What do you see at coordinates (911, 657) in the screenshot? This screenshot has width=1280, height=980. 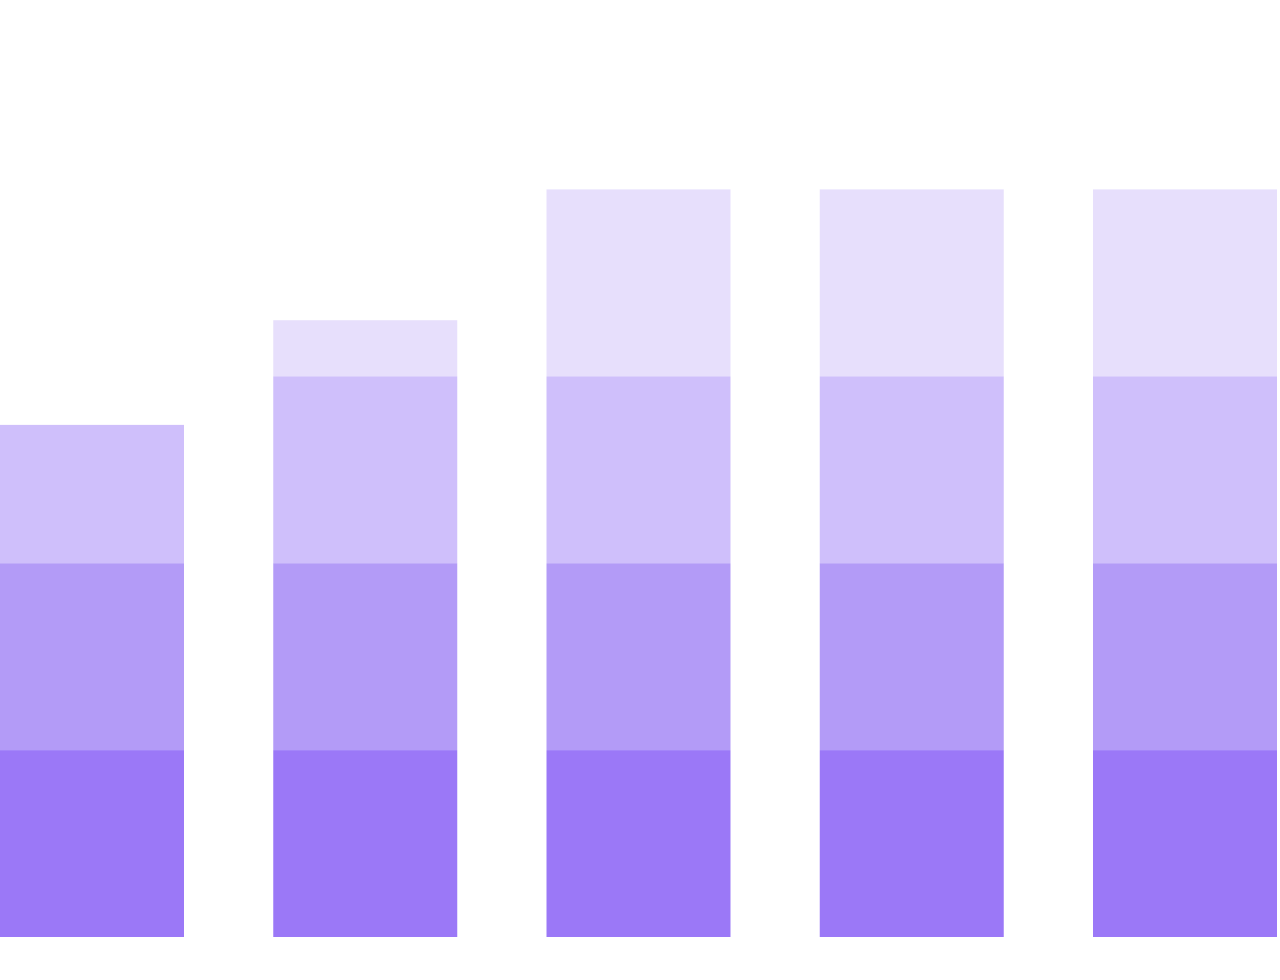 I see `bar-segment-c4-s2` at bounding box center [911, 657].